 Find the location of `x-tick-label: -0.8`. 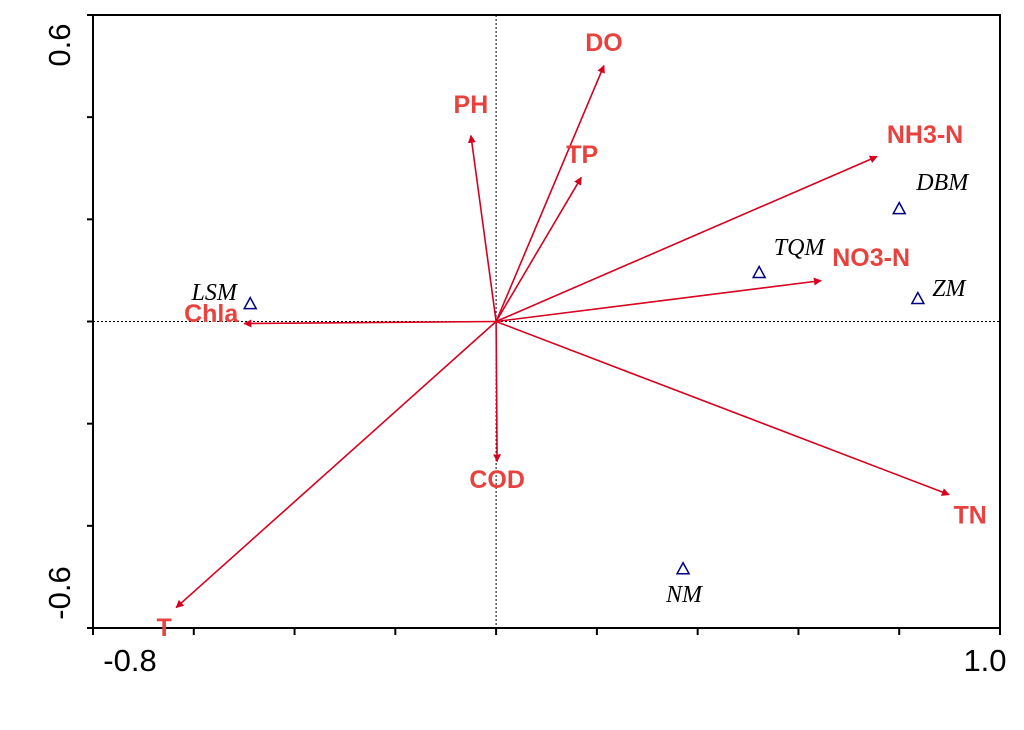

x-tick-label: -0.8 is located at coordinates (129, 660).